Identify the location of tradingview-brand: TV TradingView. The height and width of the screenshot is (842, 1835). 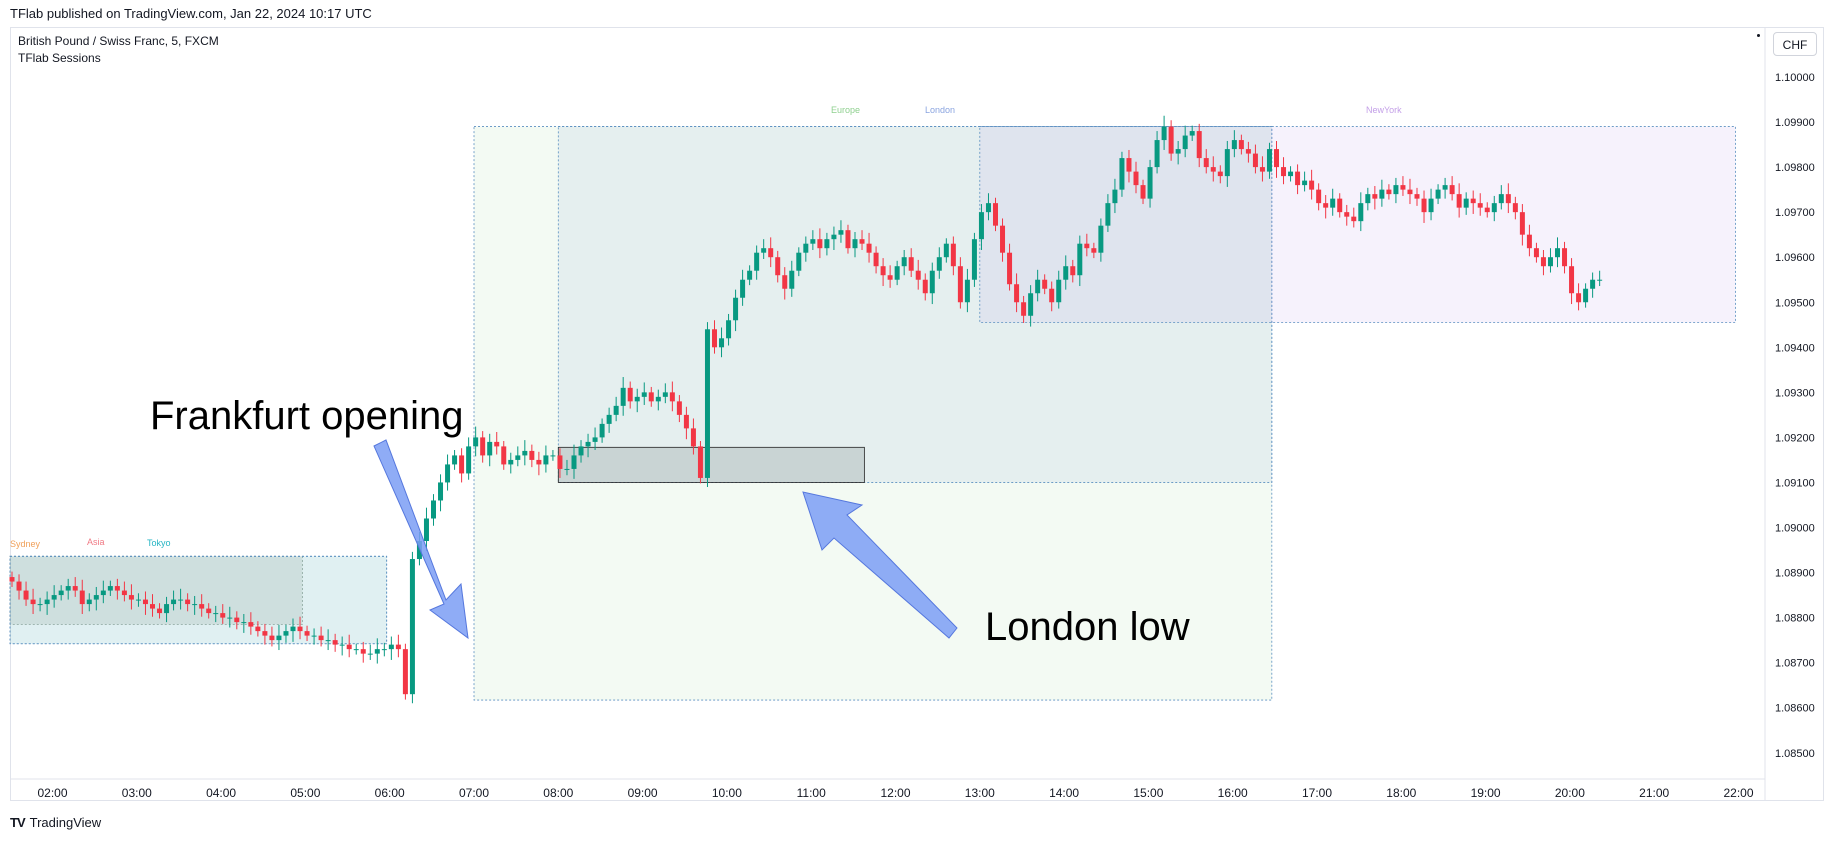
(55, 822).